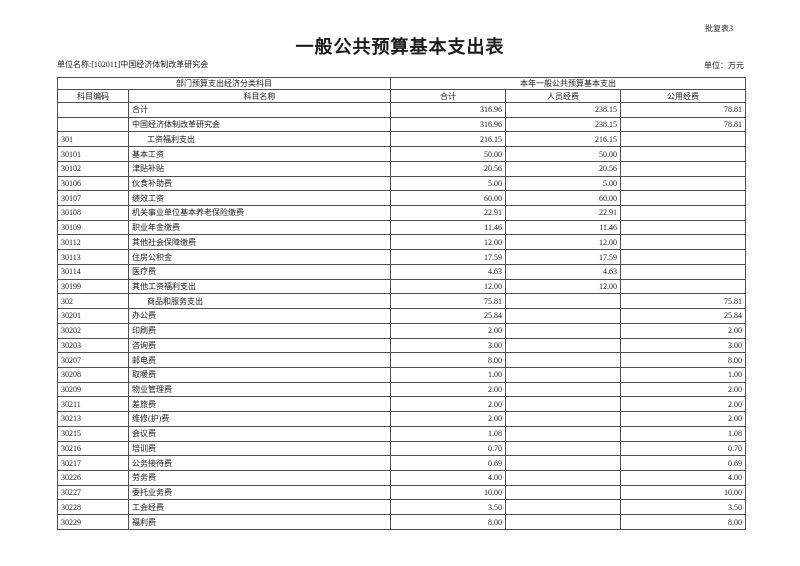  What do you see at coordinates (93, 198) in the screenshot?
I see `code-cell: 30107` at bounding box center [93, 198].